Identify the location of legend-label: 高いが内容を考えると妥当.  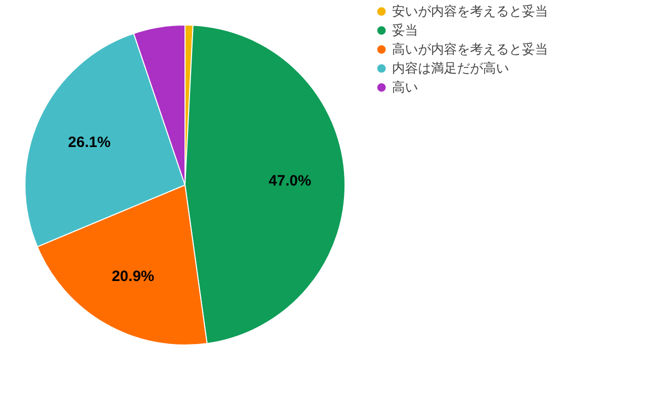
(470, 50).